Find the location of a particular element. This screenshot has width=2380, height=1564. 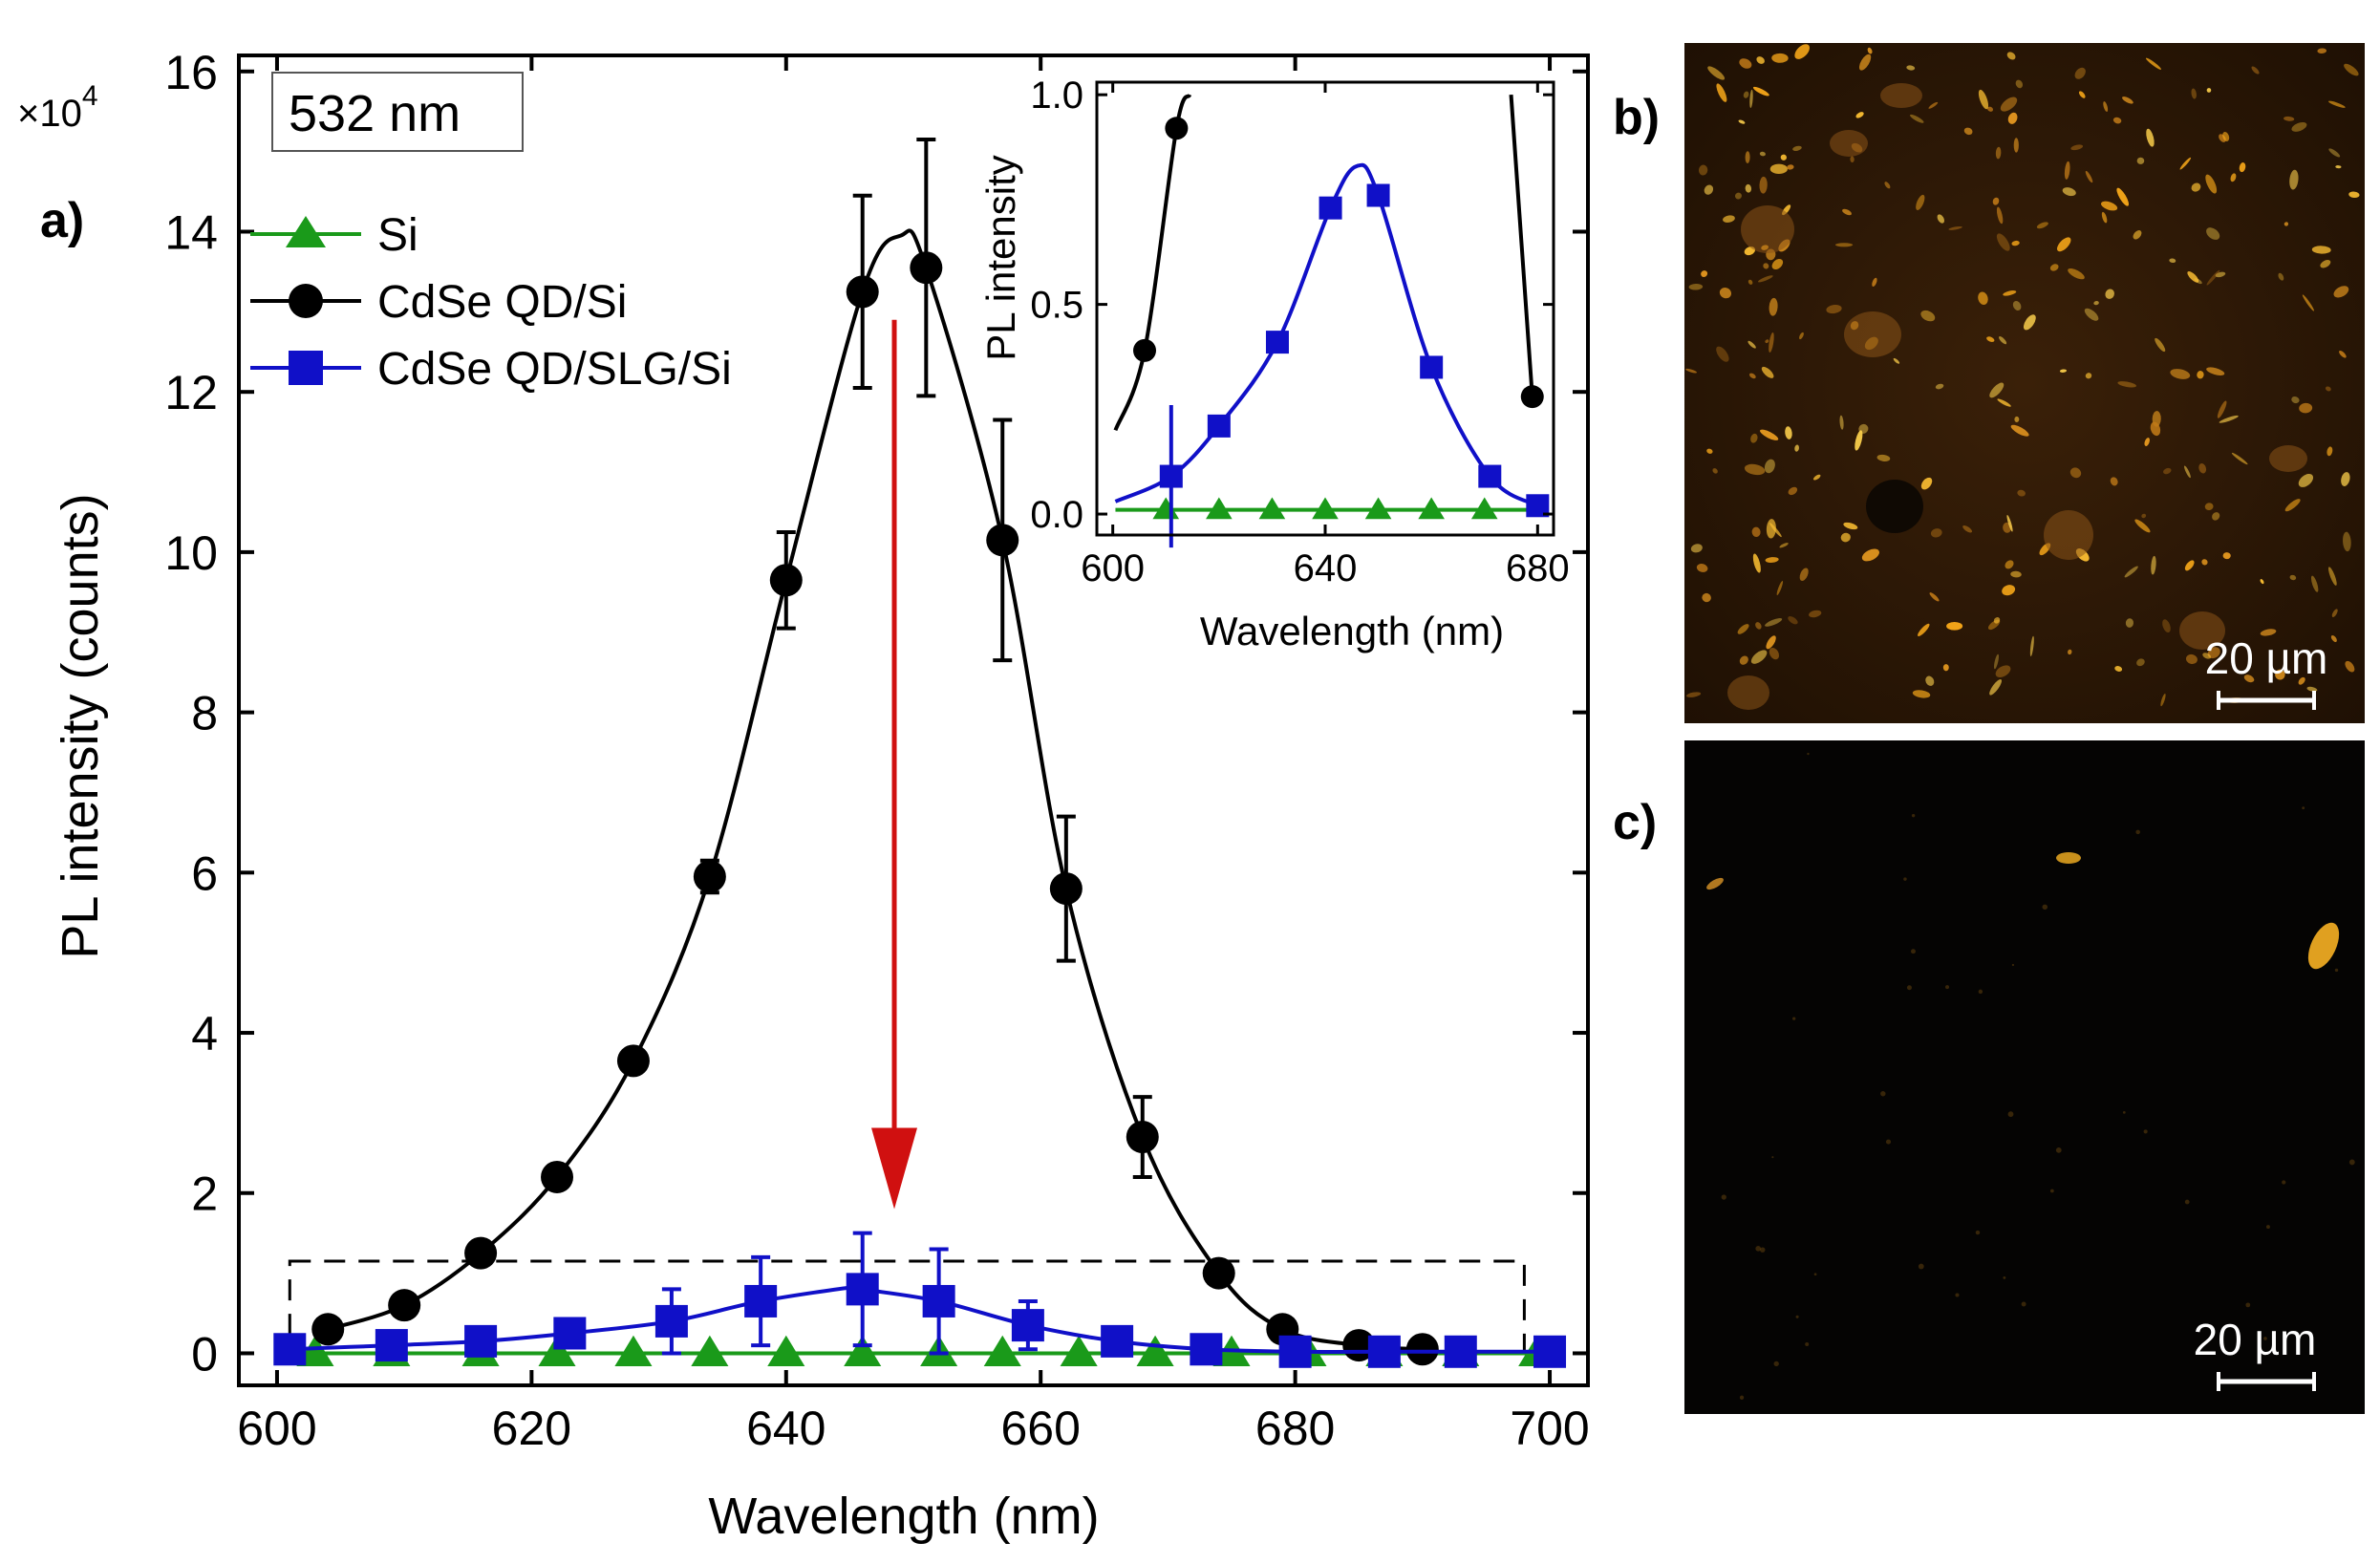

micrograph-b-speckles is located at coordinates (2022, 377).